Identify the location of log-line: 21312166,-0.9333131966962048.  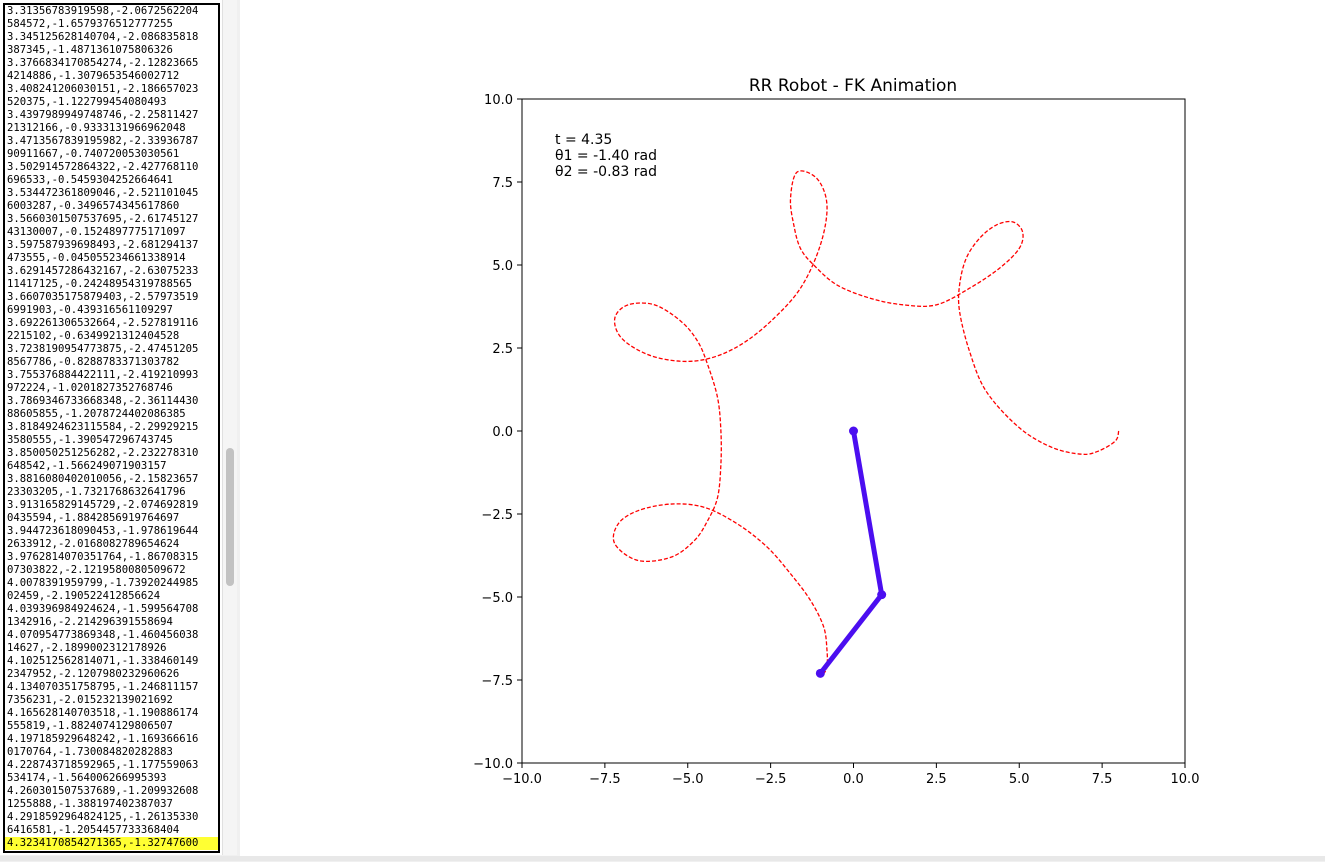
(96, 128).